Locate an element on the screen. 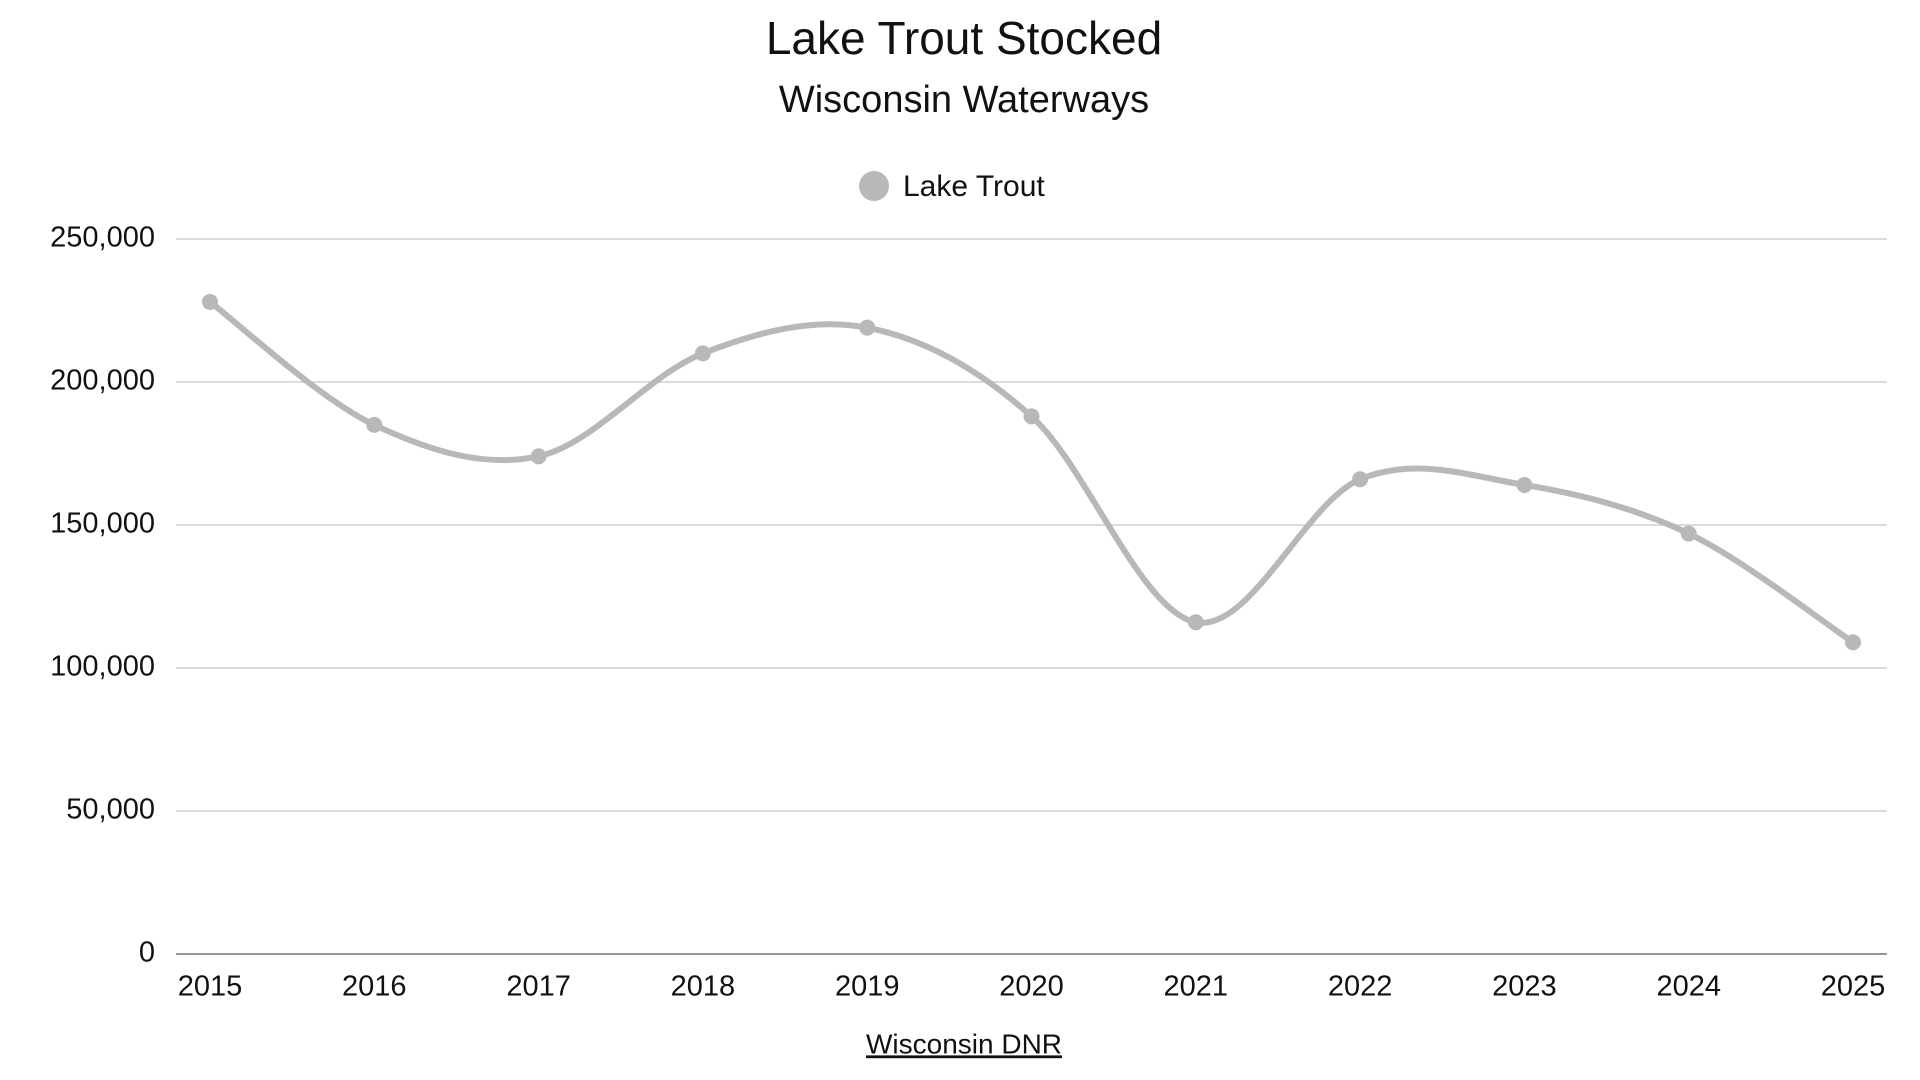 The width and height of the screenshot is (1920, 1080). y-tick-label: 50,000 is located at coordinates (110, 810).